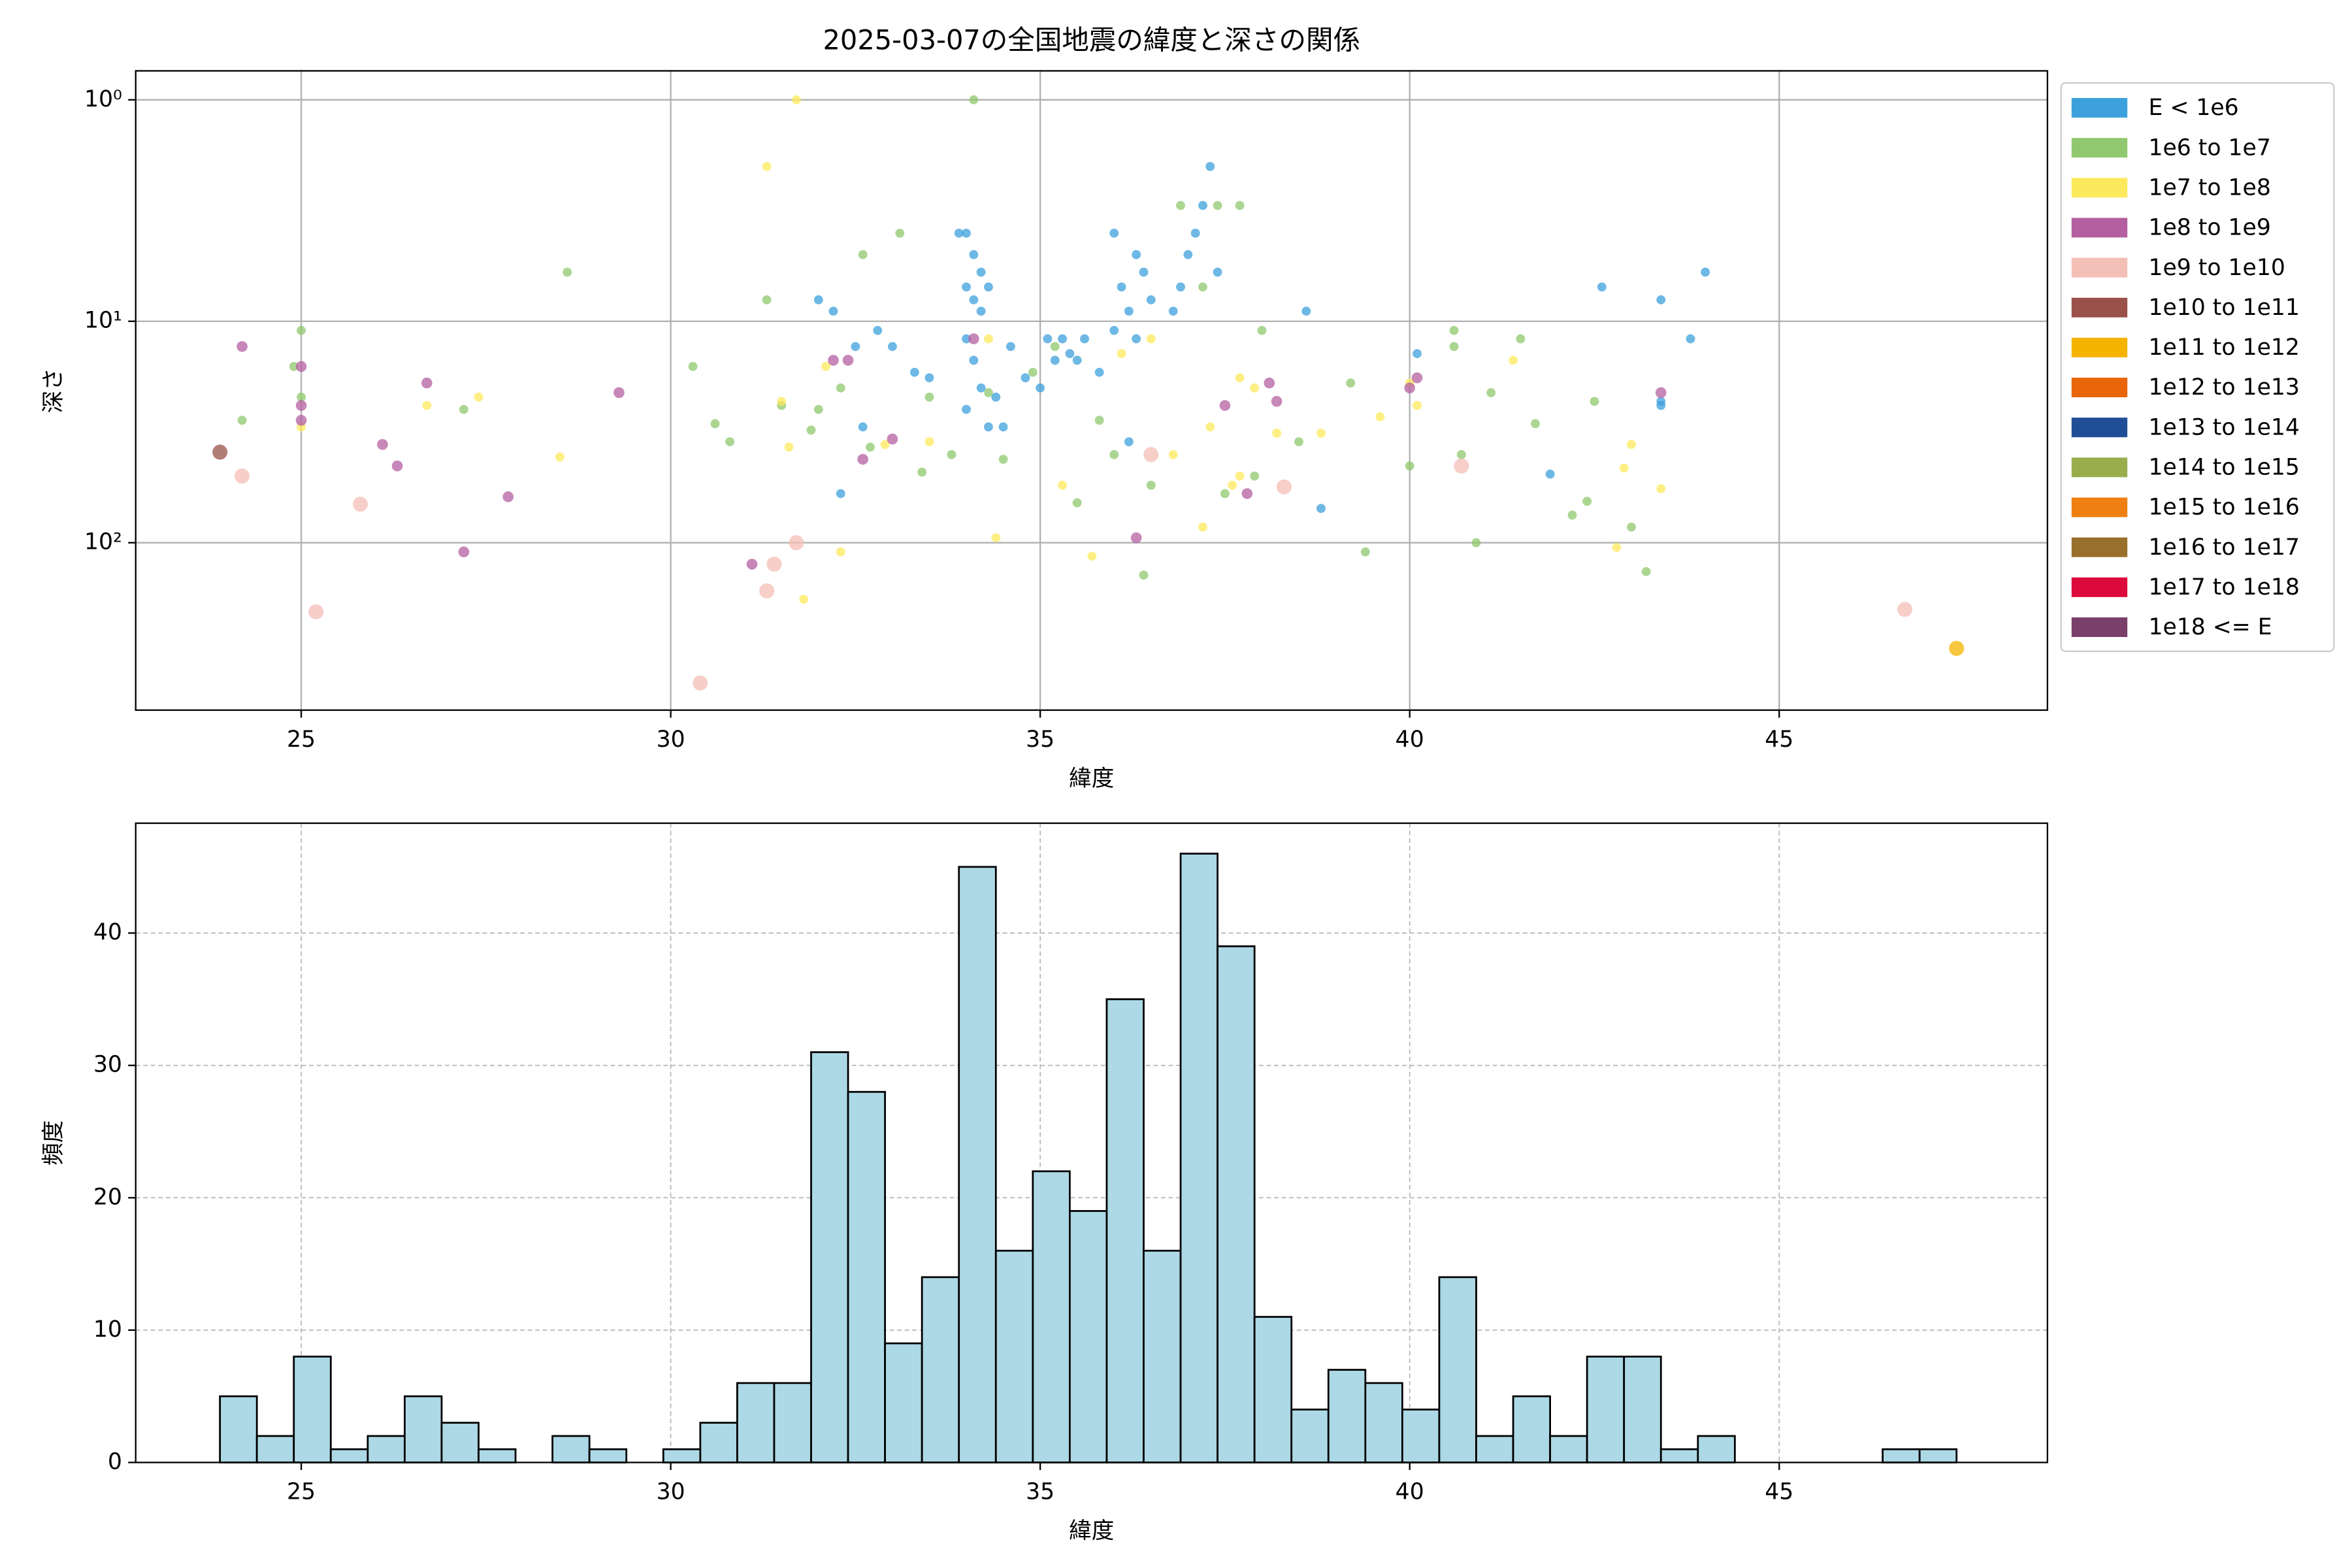  What do you see at coordinates (2223, 348) in the screenshot?
I see `legend-label: 1e11 to 1e12` at bounding box center [2223, 348].